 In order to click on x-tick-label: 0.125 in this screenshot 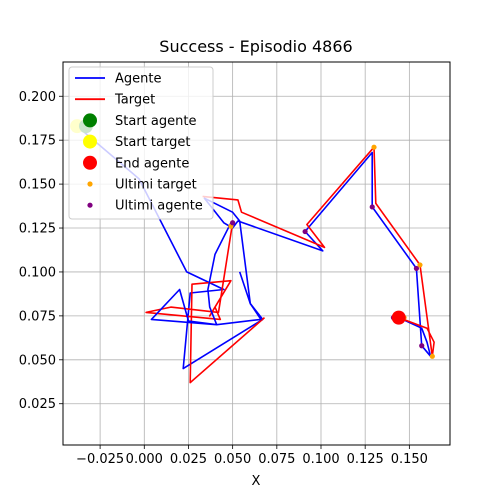, I will do `click(365, 459)`.